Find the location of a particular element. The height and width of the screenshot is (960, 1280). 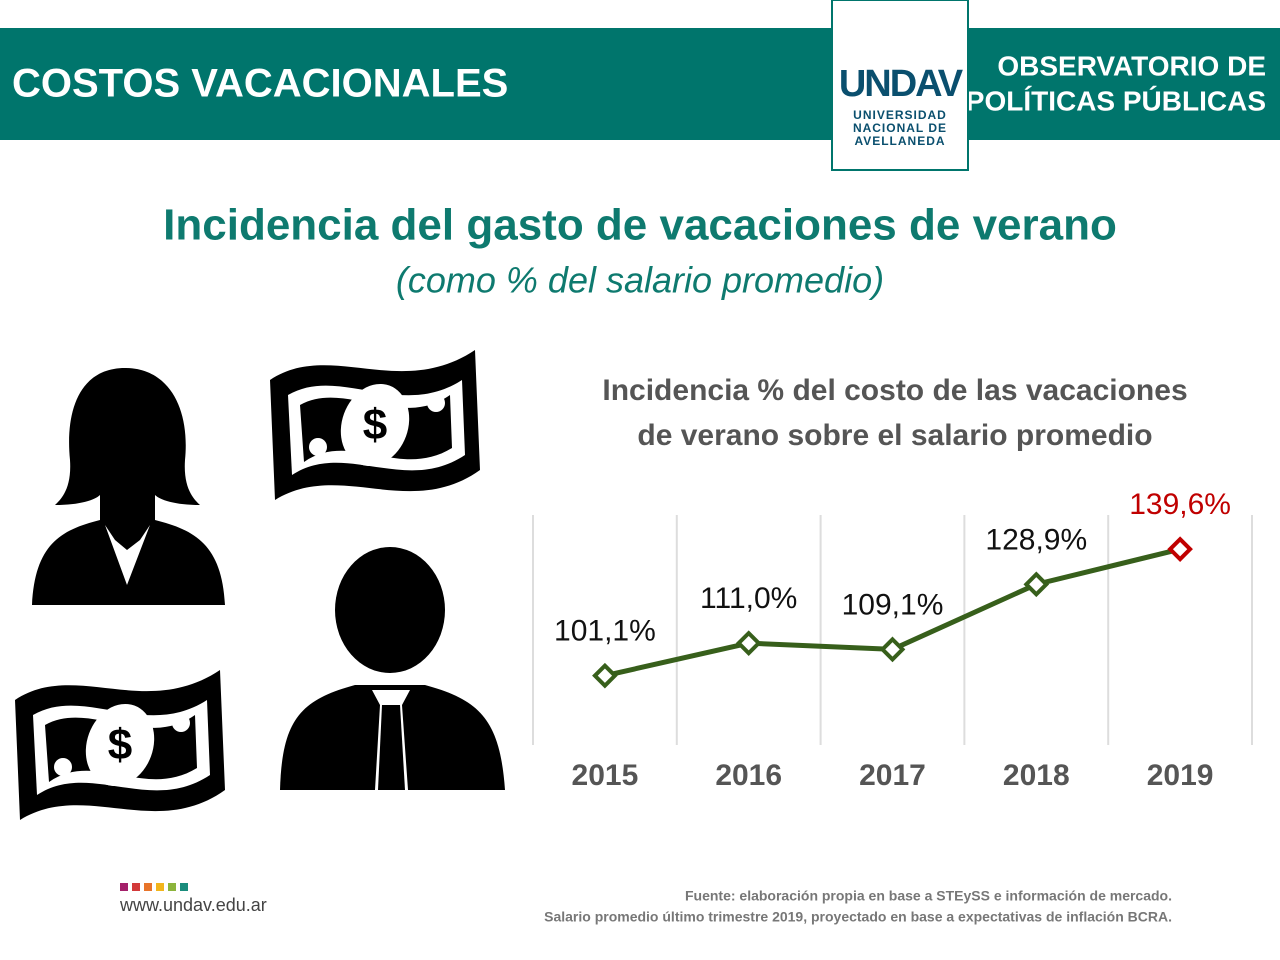

logo-line: NACIONAL DE is located at coordinates (900, 128).